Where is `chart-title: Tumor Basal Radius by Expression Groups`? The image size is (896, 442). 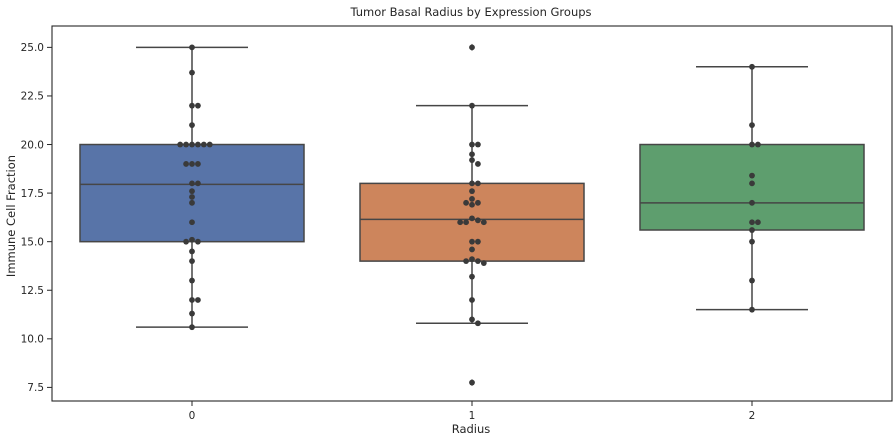 chart-title: Tumor Basal Radius by Expression Groups is located at coordinates (470, 12).